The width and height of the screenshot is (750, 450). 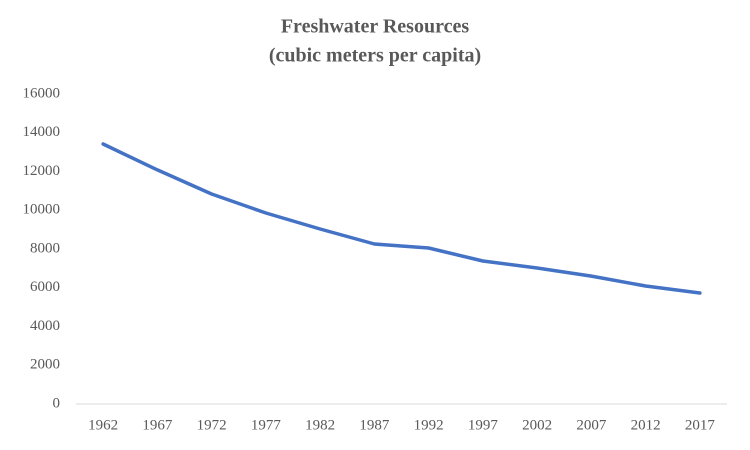 What do you see at coordinates (374, 425) in the screenshot?
I see `x-tick-label: 1987` at bounding box center [374, 425].